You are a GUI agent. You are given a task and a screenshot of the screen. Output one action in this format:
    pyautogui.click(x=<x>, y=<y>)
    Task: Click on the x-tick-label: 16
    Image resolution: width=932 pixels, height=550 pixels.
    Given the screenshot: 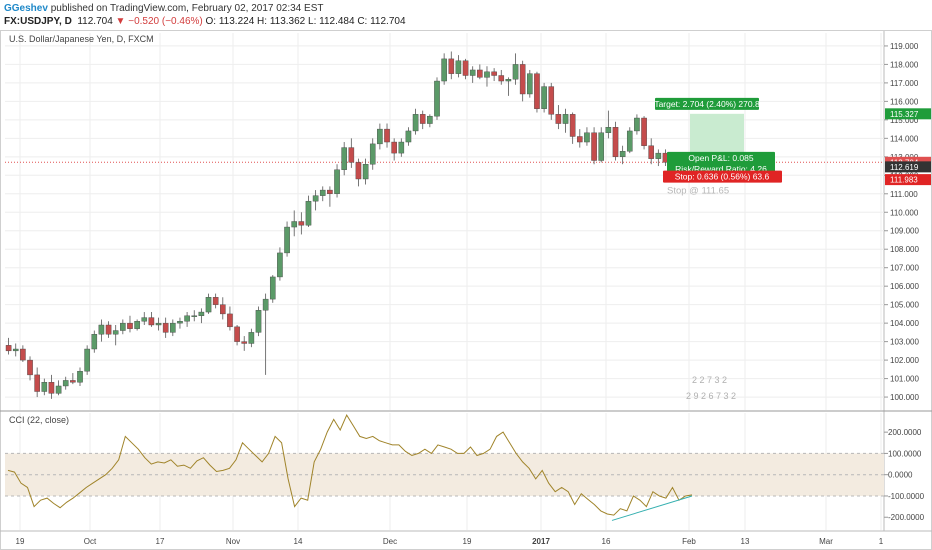 What is the action you would take?
    pyautogui.click(x=606, y=541)
    